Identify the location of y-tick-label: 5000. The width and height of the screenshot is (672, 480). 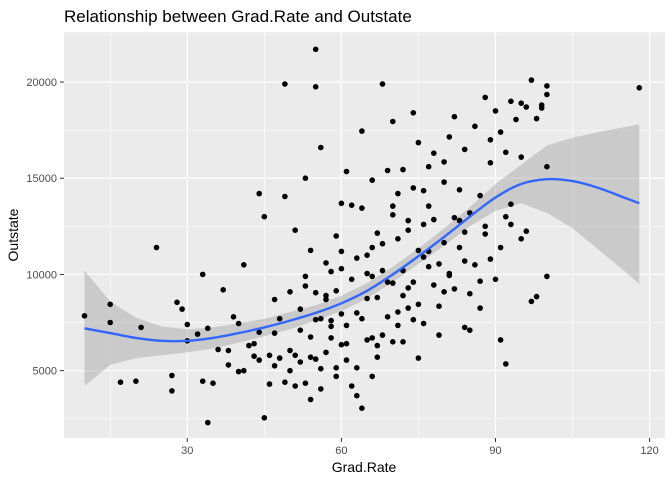
(45, 372).